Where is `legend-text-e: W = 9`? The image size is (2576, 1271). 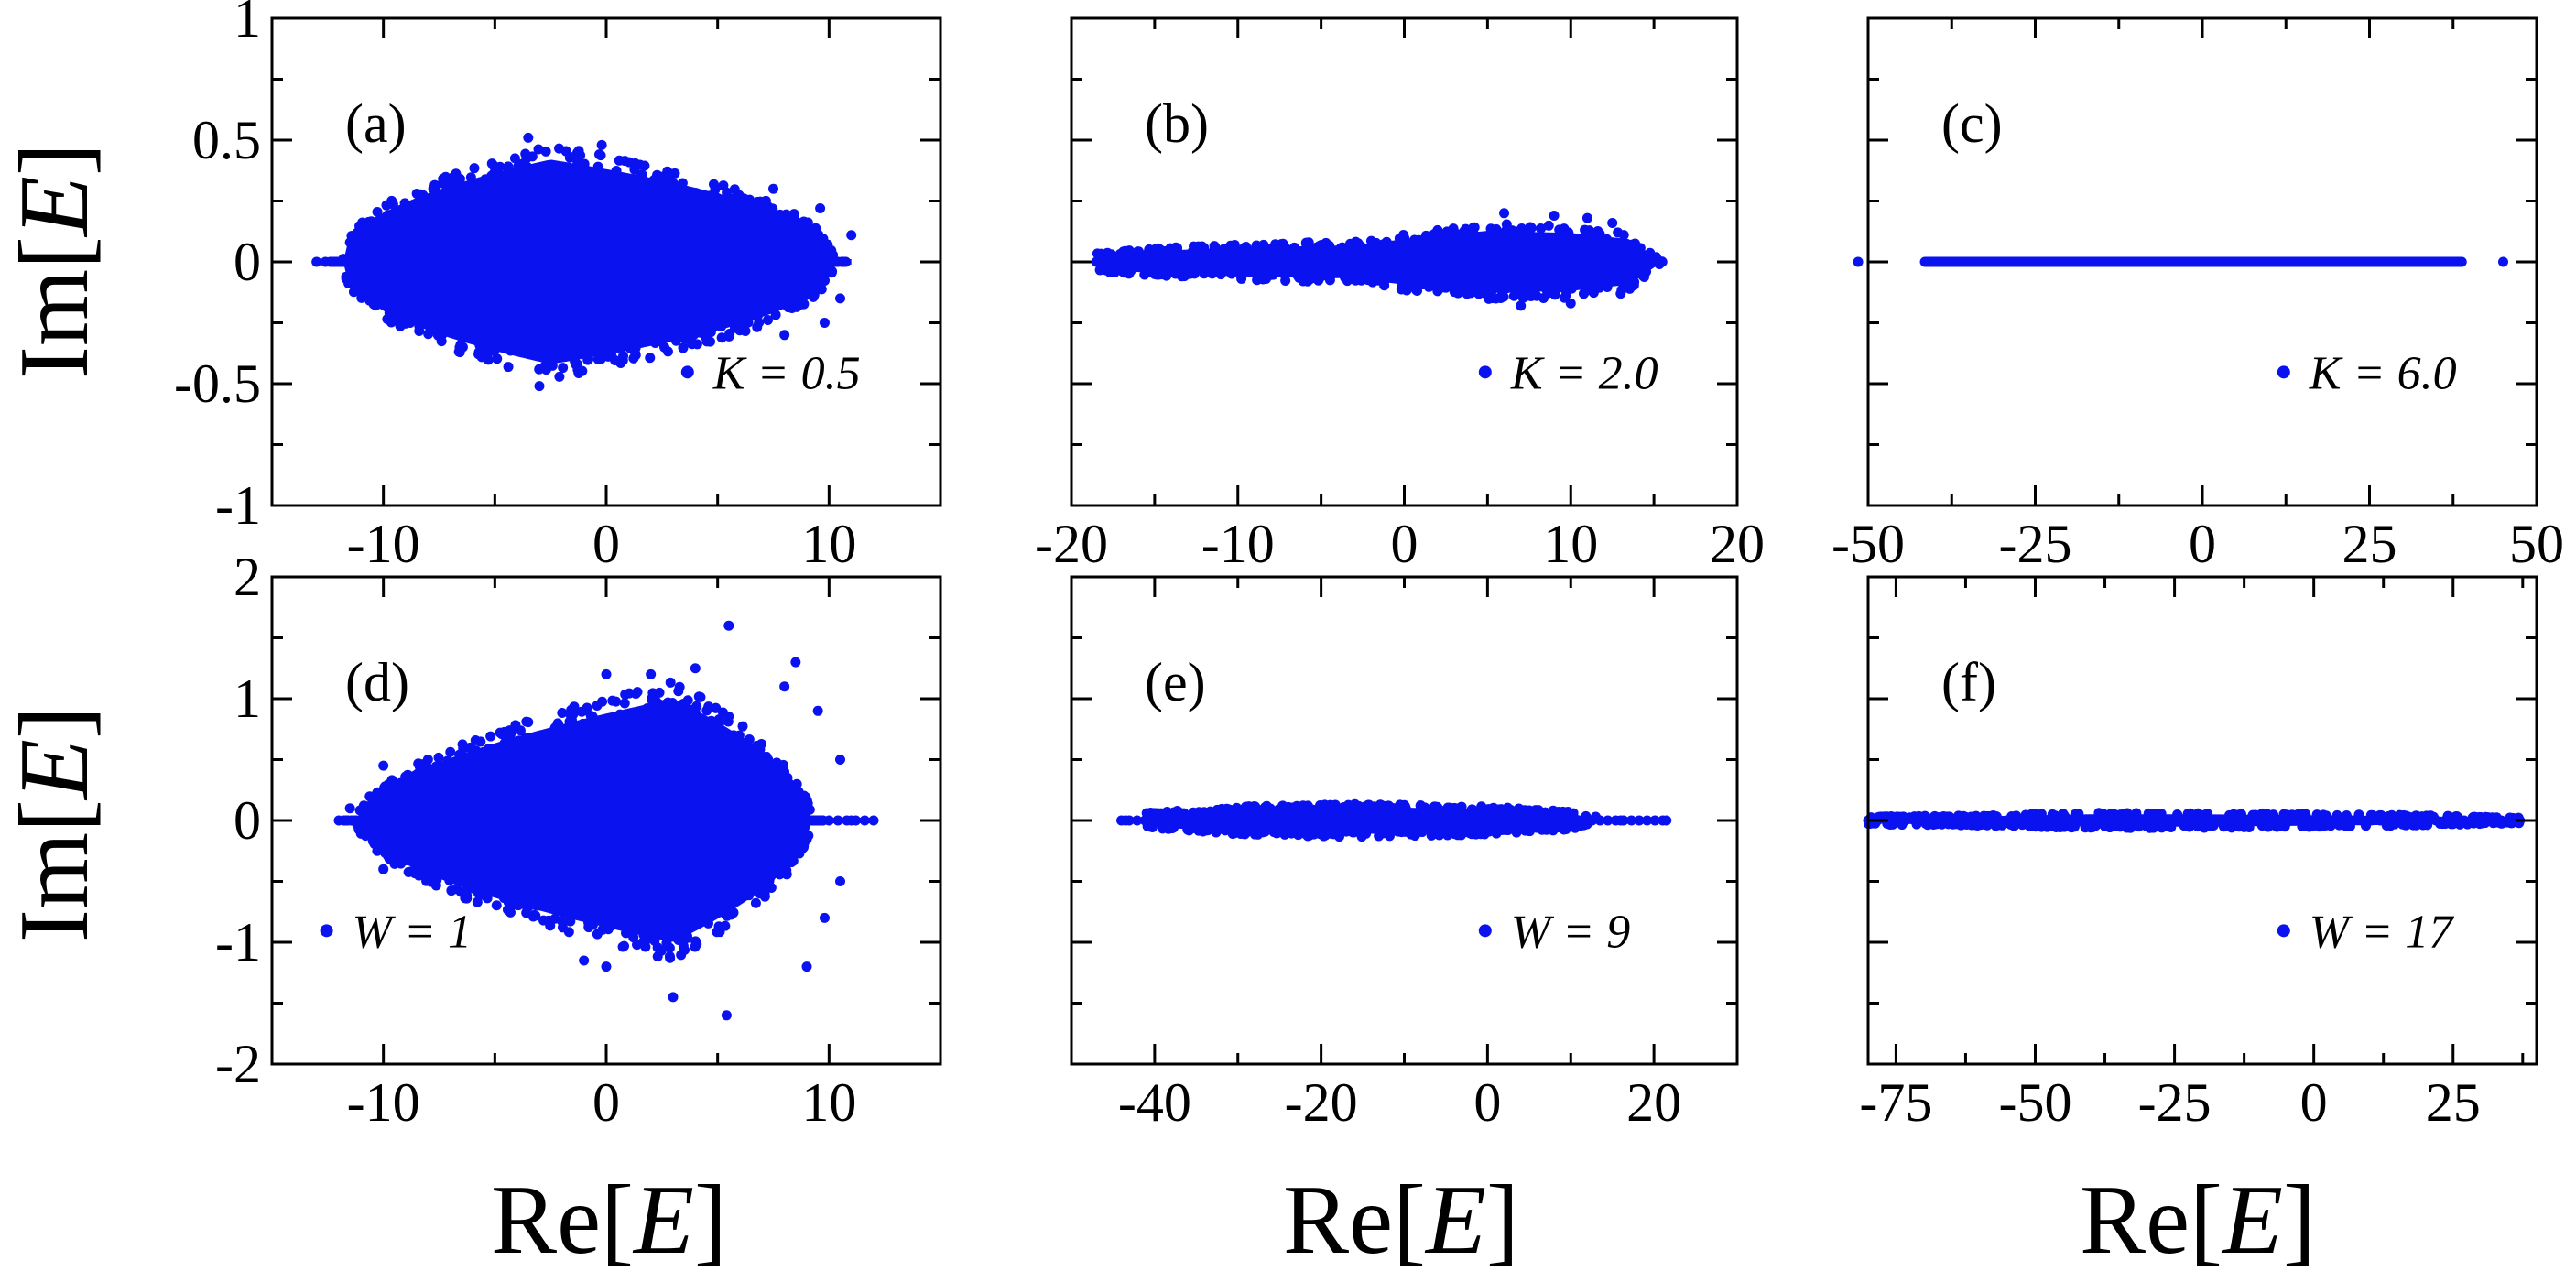
legend-text-e: W = 9 is located at coordinates (1570, 932).